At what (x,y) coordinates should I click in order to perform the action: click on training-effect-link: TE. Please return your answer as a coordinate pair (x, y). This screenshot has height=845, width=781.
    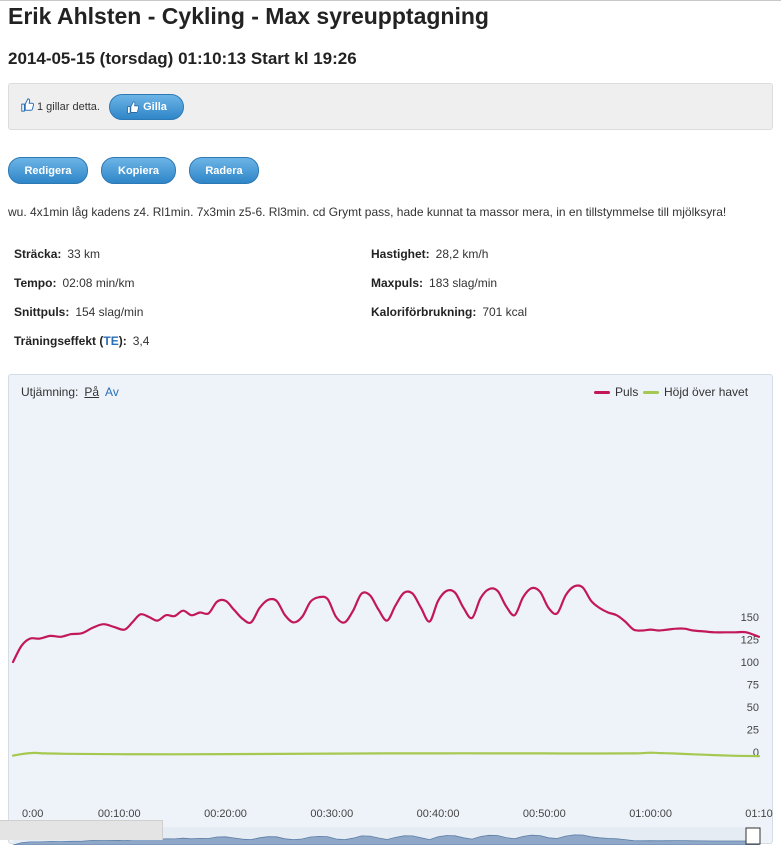
    Looking at the image, I should click on (111, 341).